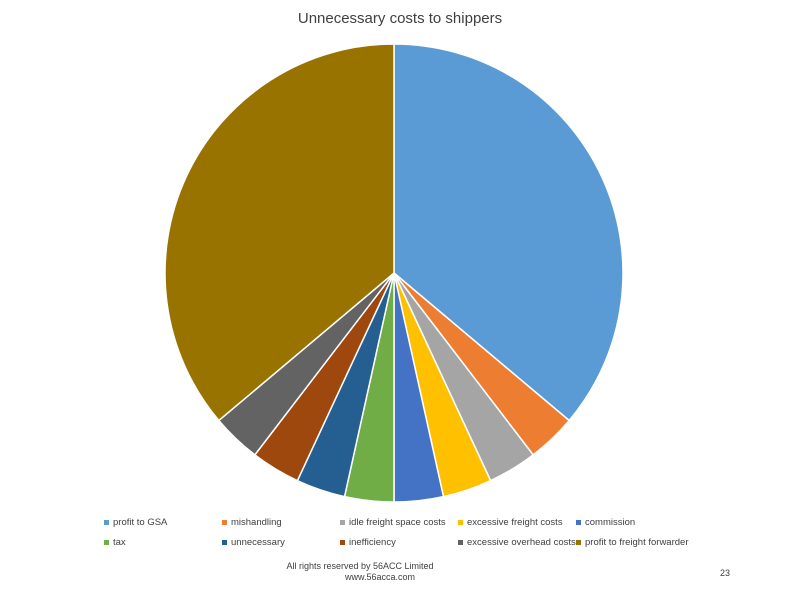 The image size is (800, 600). What do you see at coordinates (400, 18) in the screenshot?
I see `chart-title: Unnecessary costs to shippers` at bounding box center [400, 18].